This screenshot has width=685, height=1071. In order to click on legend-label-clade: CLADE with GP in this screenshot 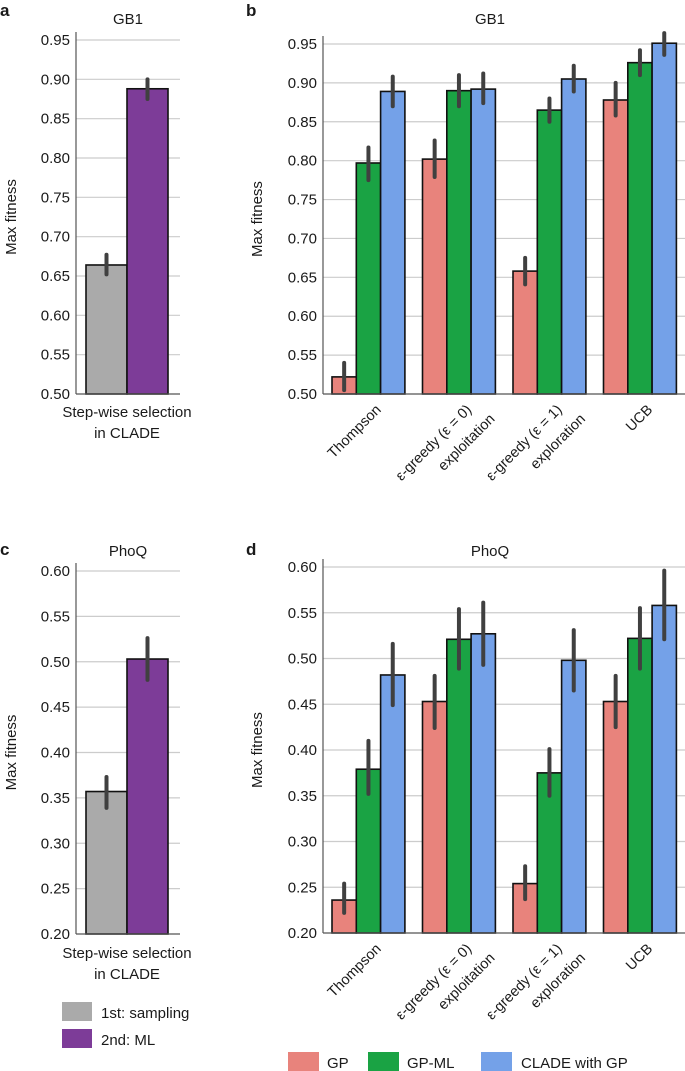, I will do `click(574, 1063)`.